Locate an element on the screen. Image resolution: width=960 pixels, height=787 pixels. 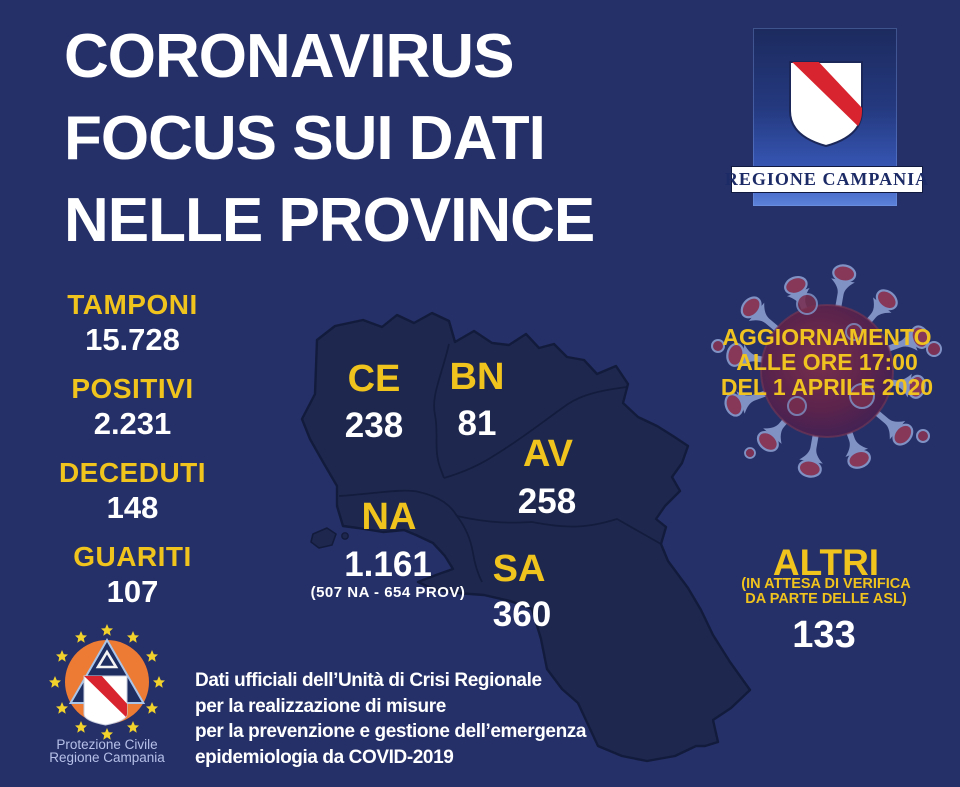
island-ischia is located at coordinates (323, 538).